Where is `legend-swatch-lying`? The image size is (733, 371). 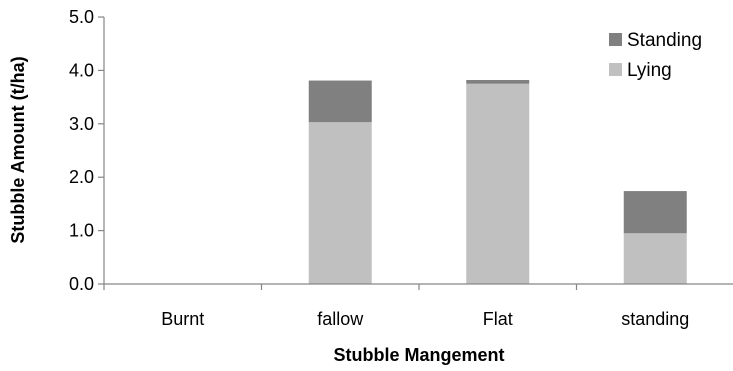
legend-swatch-lying is located at coordinates (615, 69).